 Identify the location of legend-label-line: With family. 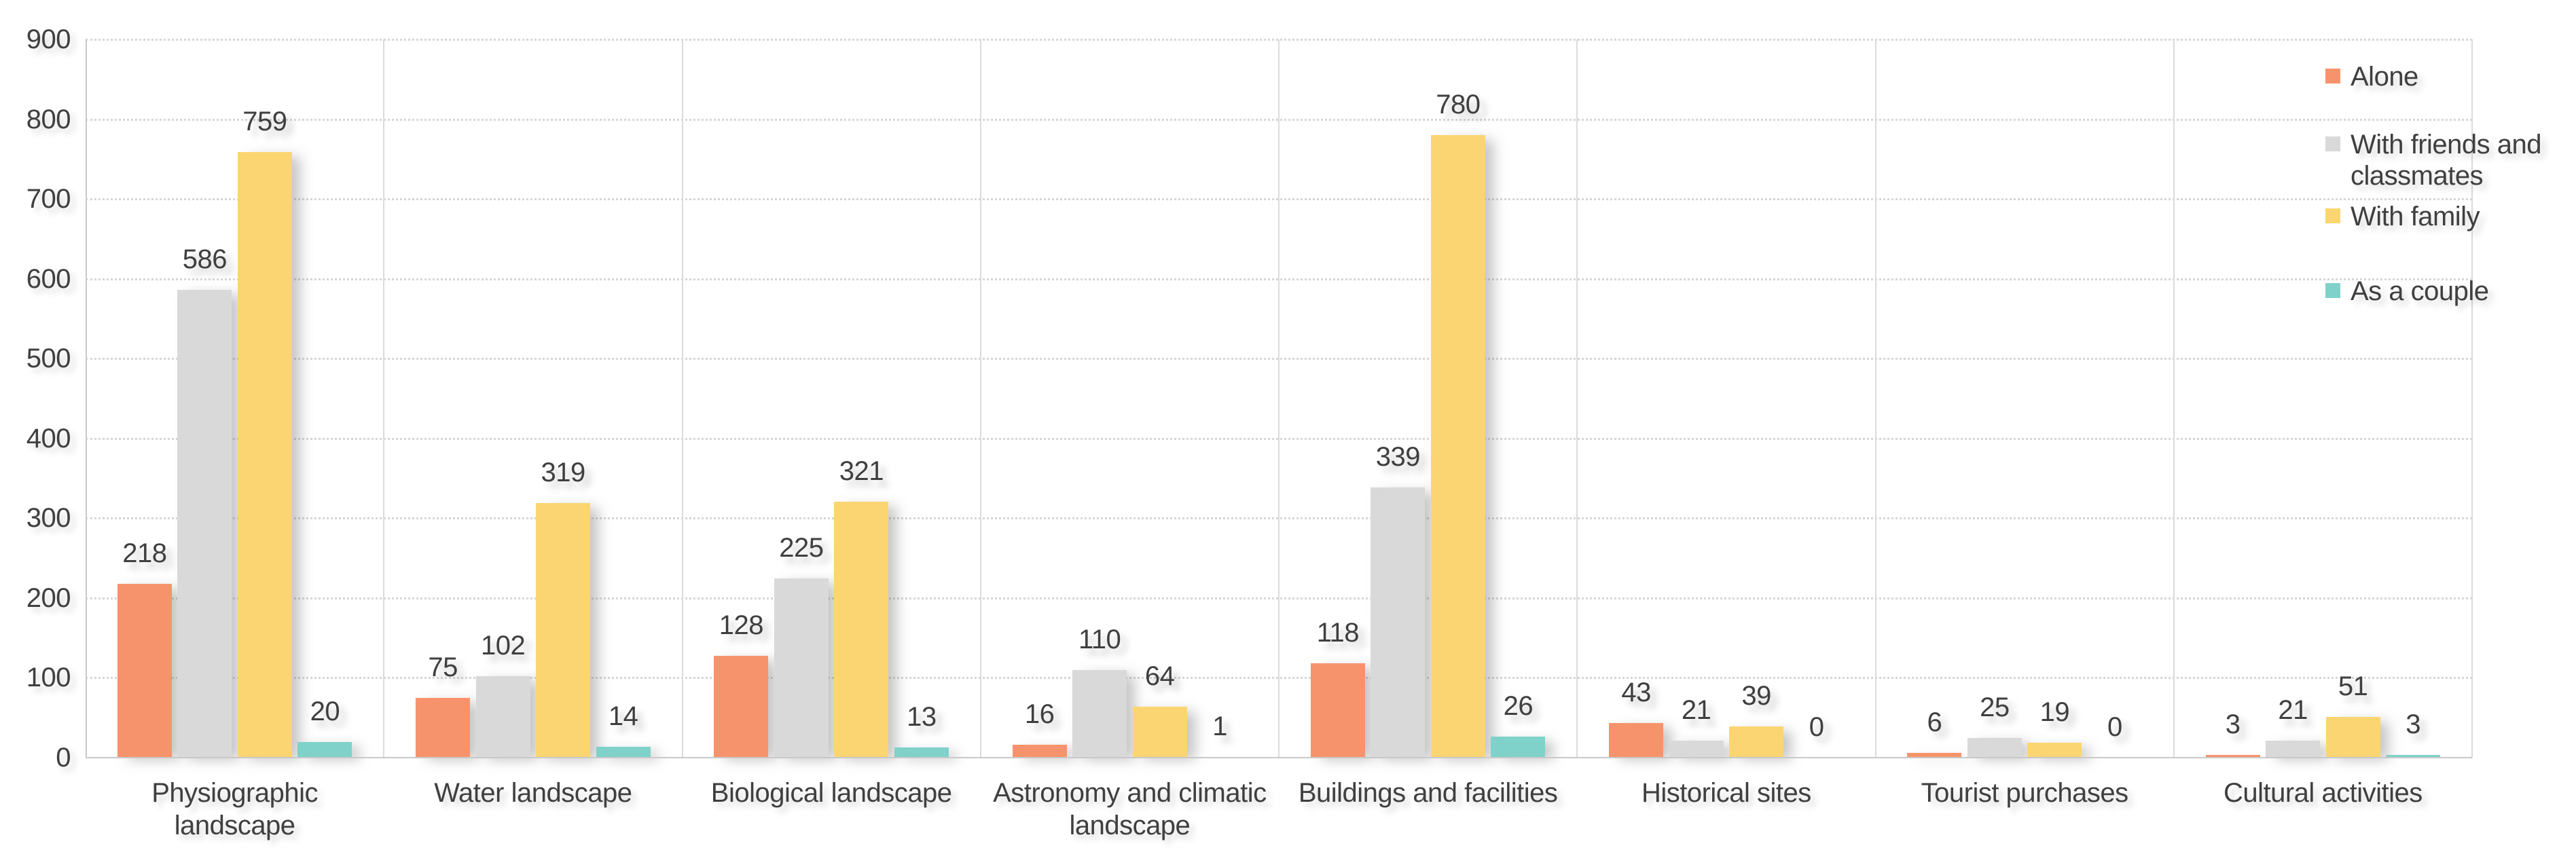
(2415, 216).